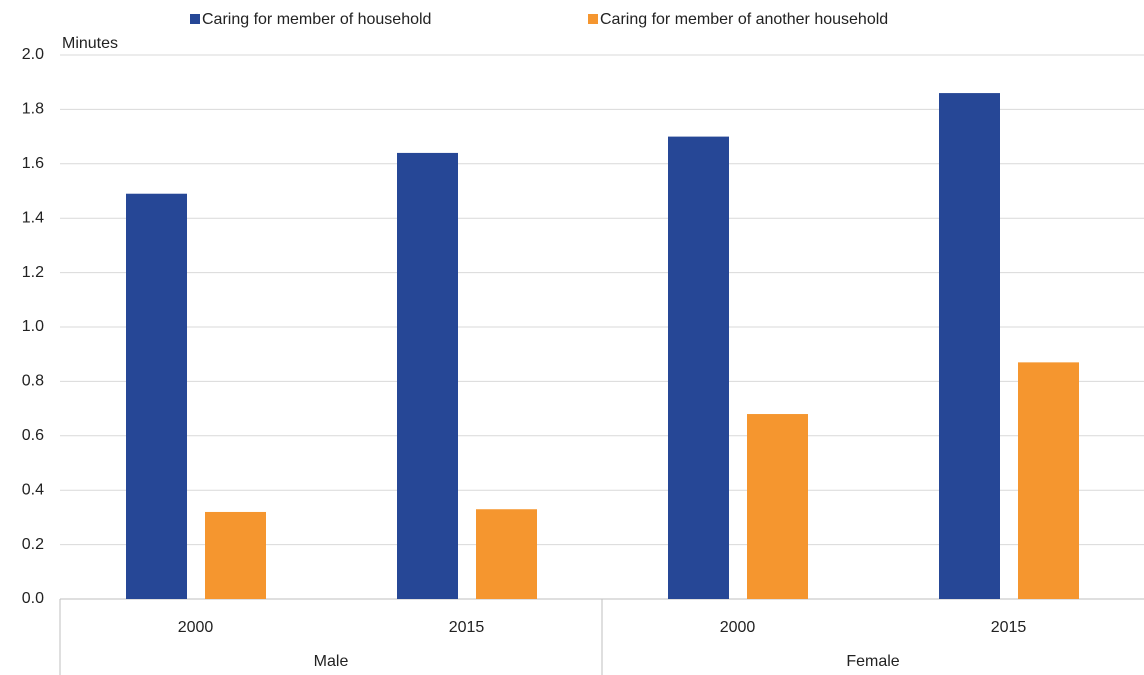  What do you see at coordinates (33, 54) in the screenshot?
I see `y-tick-label: 2.0` at bounding box center [33, 54].